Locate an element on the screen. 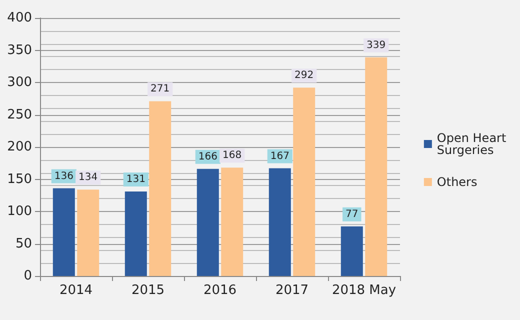 The height and width of the screenshot is (320, 520). data-label: 77 is located at coordinates (352, 214).